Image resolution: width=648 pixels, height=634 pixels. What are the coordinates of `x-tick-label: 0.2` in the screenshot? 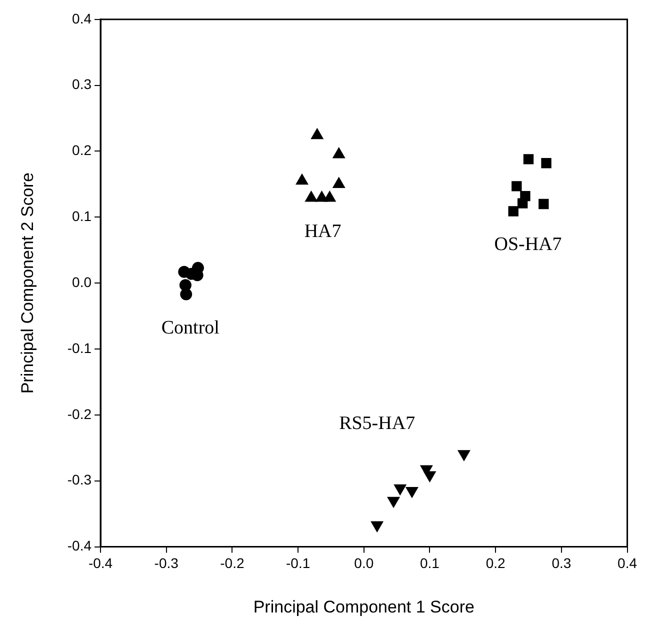 It's located at (496, 563).